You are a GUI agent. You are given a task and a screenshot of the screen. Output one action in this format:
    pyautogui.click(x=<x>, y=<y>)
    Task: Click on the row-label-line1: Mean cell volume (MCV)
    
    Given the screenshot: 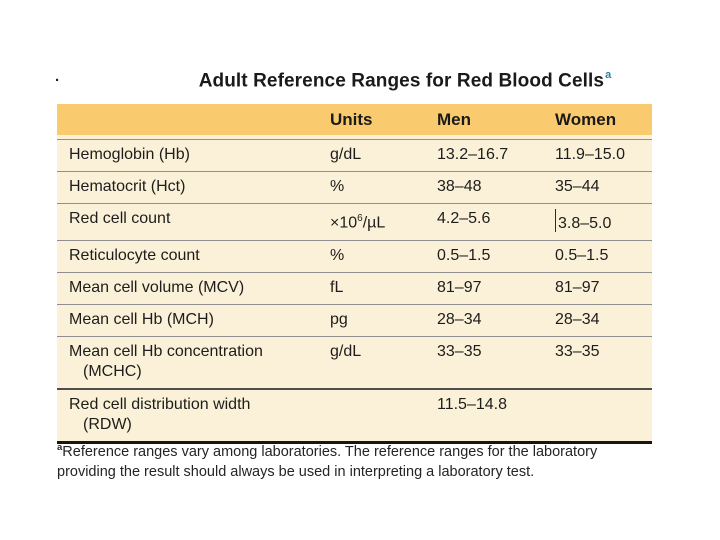 What is the action you would take?
    pyautogui.click(x=157, y=287)
    